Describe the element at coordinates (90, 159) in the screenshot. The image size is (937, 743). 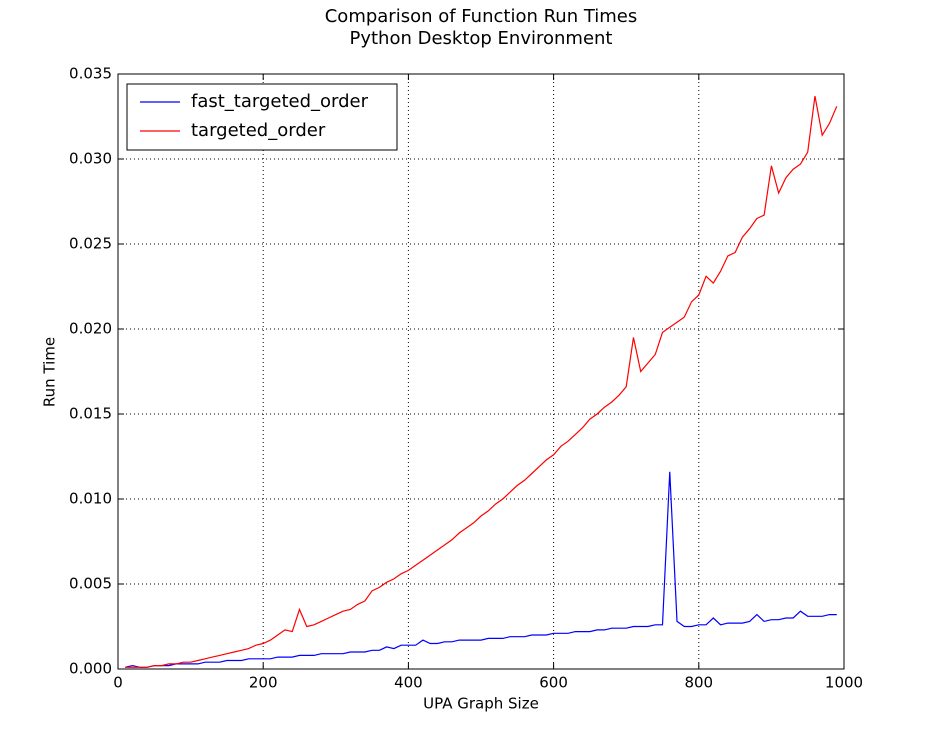
I see `y-tick-label: 0.030` at that location.